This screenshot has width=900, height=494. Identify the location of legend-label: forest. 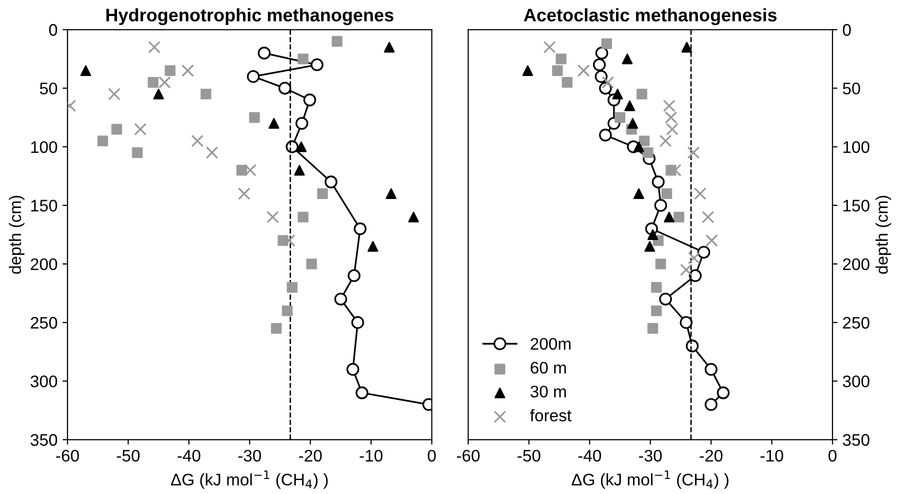
(551, 415).